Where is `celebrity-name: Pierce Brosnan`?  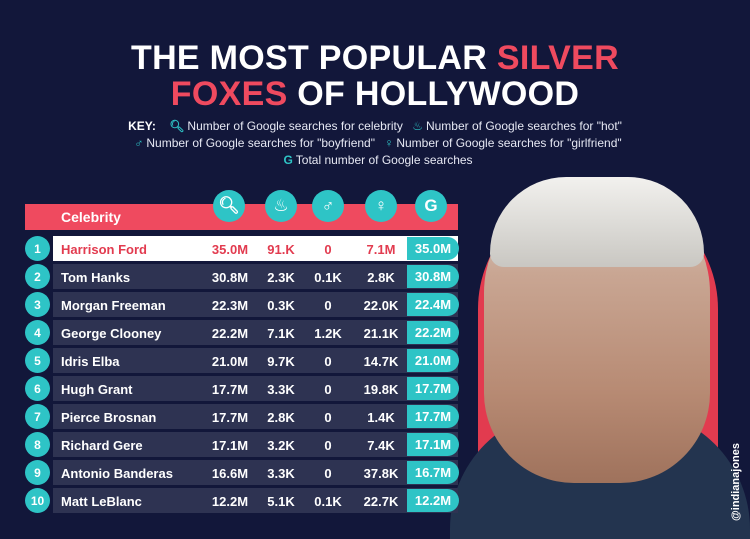
celebrity-name: Pierce Brosnan is located at coordinates (109, 417).